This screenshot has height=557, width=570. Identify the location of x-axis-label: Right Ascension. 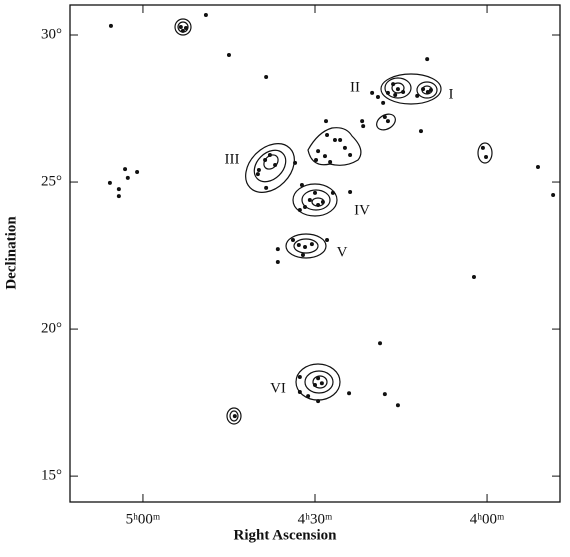
(286, 535).